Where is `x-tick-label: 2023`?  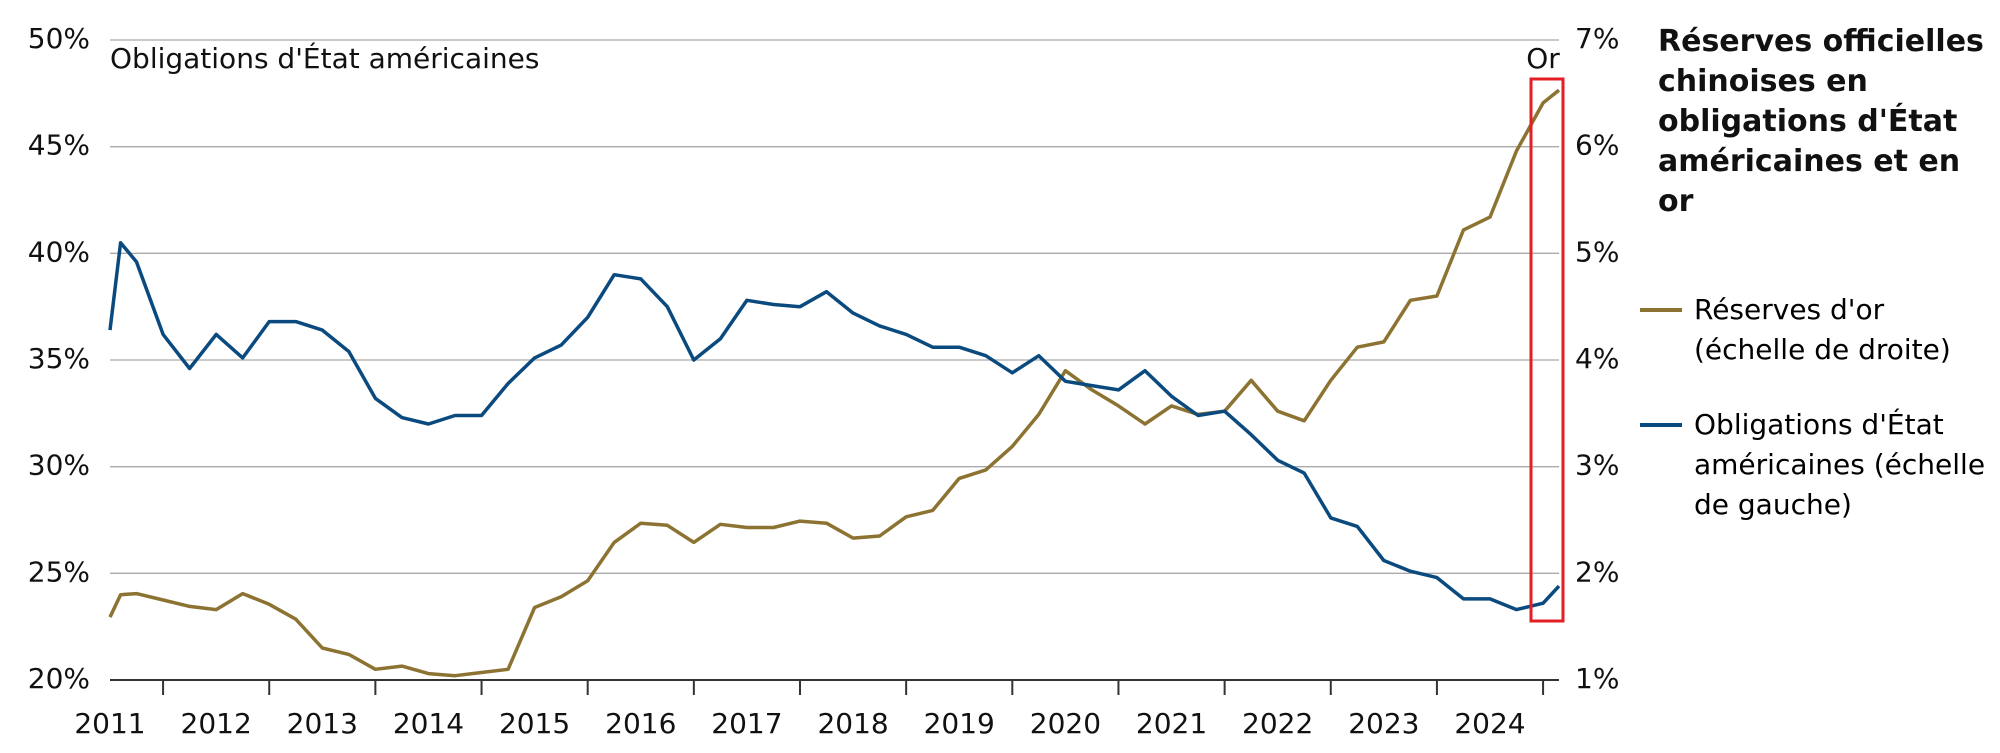 x-tick-label: 2023 is located at coordinates (1383, 723).